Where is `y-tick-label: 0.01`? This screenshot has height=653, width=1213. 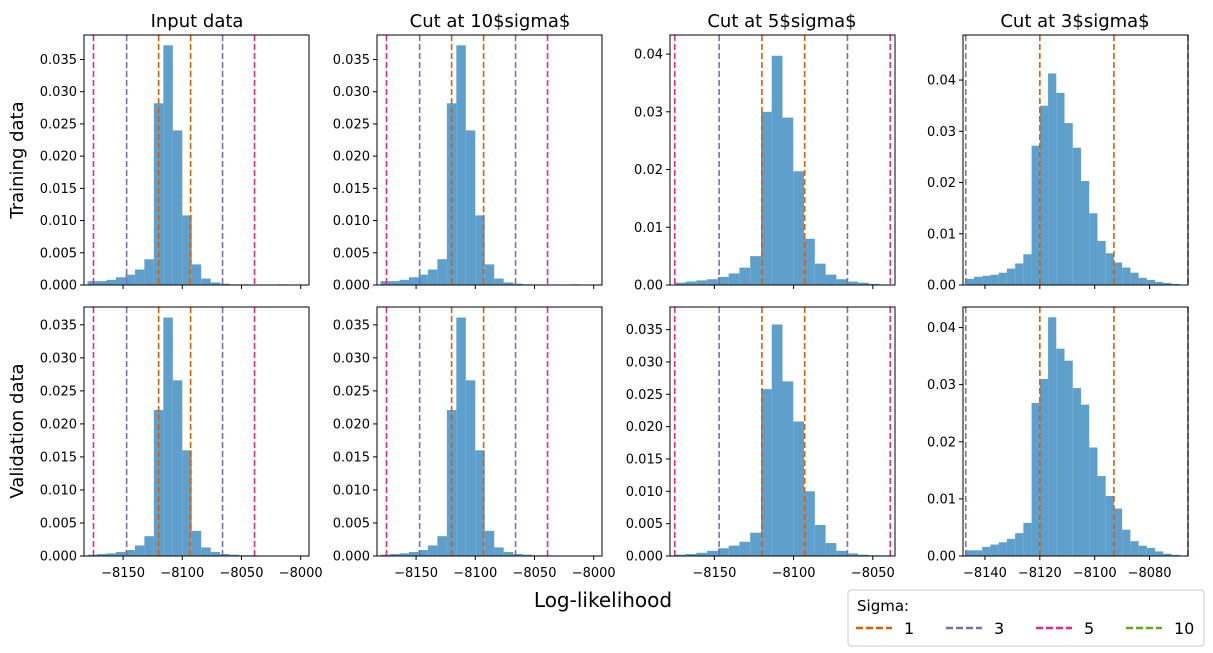
y-tick-label: 0.01 is located at coordinates (941, 499).